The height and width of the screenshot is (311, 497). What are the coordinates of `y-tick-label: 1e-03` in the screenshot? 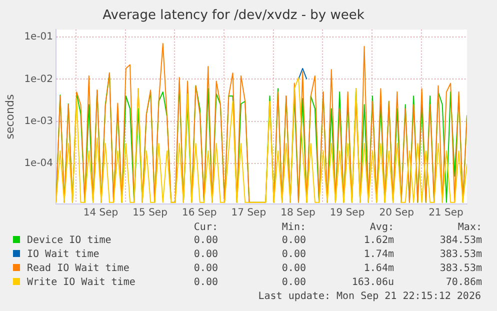 It's located at (39, 121).